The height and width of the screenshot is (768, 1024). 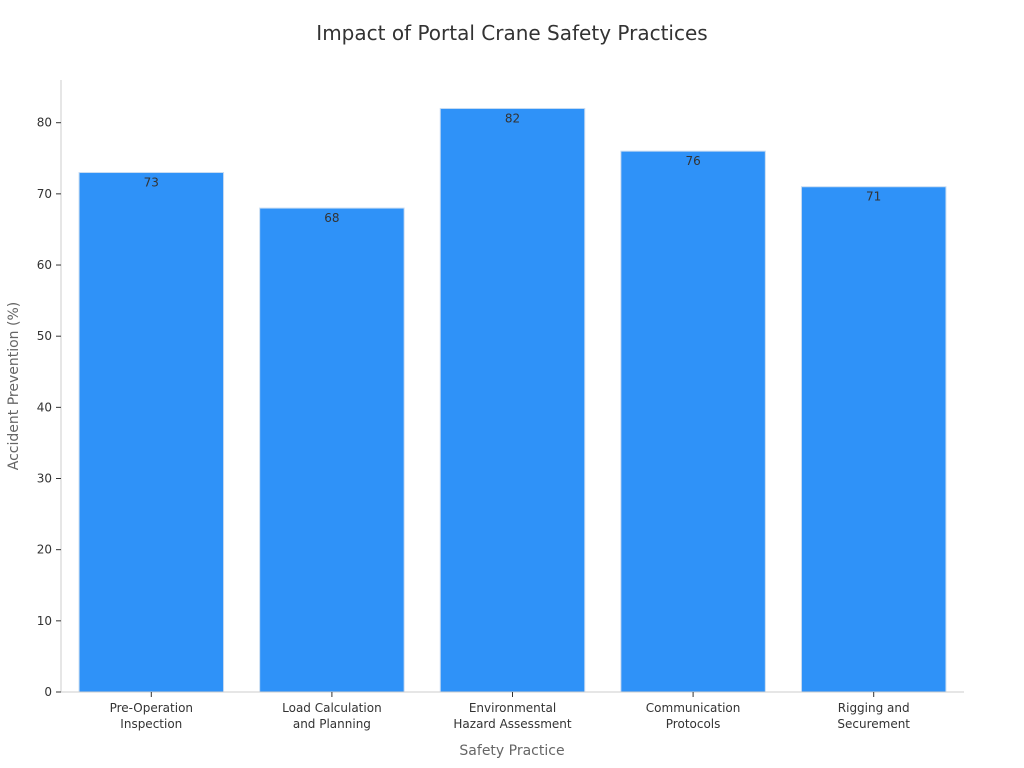 I want to click on y-tick-label: 30, so click(x=44, y=479).